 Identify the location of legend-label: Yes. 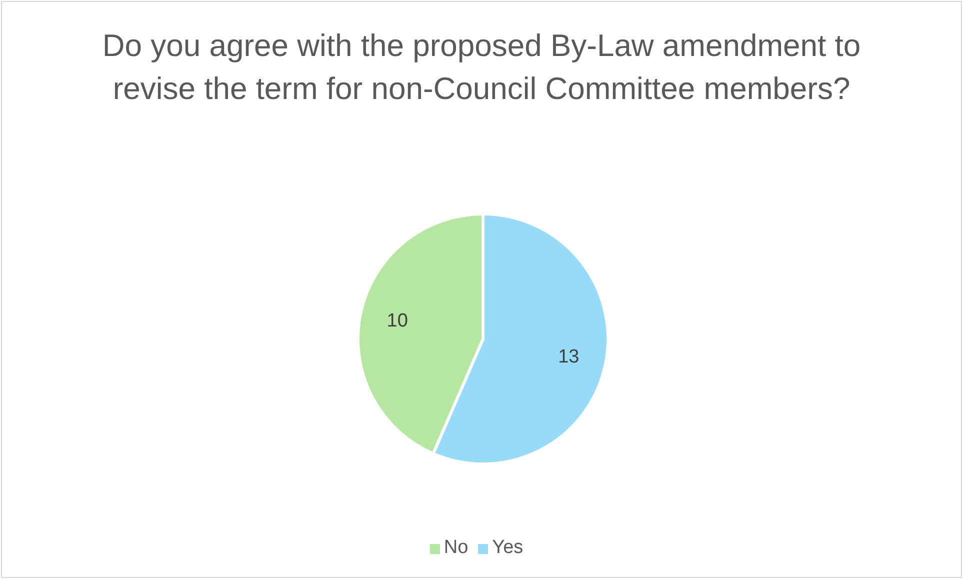
(508, 547).